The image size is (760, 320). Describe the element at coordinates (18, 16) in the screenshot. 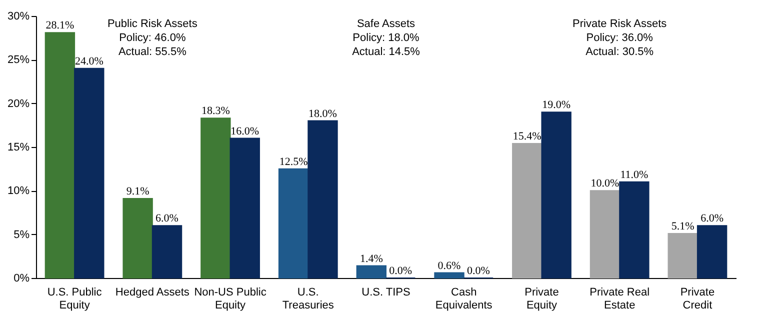

I see `y-tick-label: 30%` at that location.